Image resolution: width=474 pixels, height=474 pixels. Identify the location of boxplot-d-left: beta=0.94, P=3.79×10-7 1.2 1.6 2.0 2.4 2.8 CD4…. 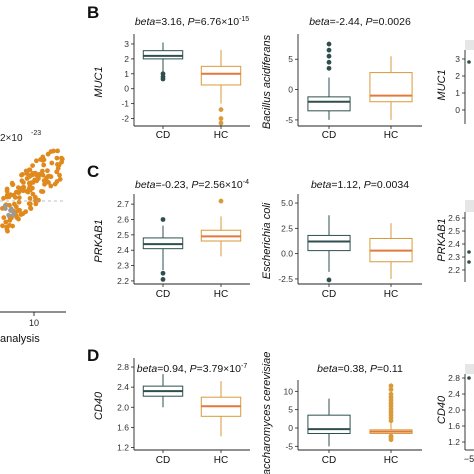
(171, 412).